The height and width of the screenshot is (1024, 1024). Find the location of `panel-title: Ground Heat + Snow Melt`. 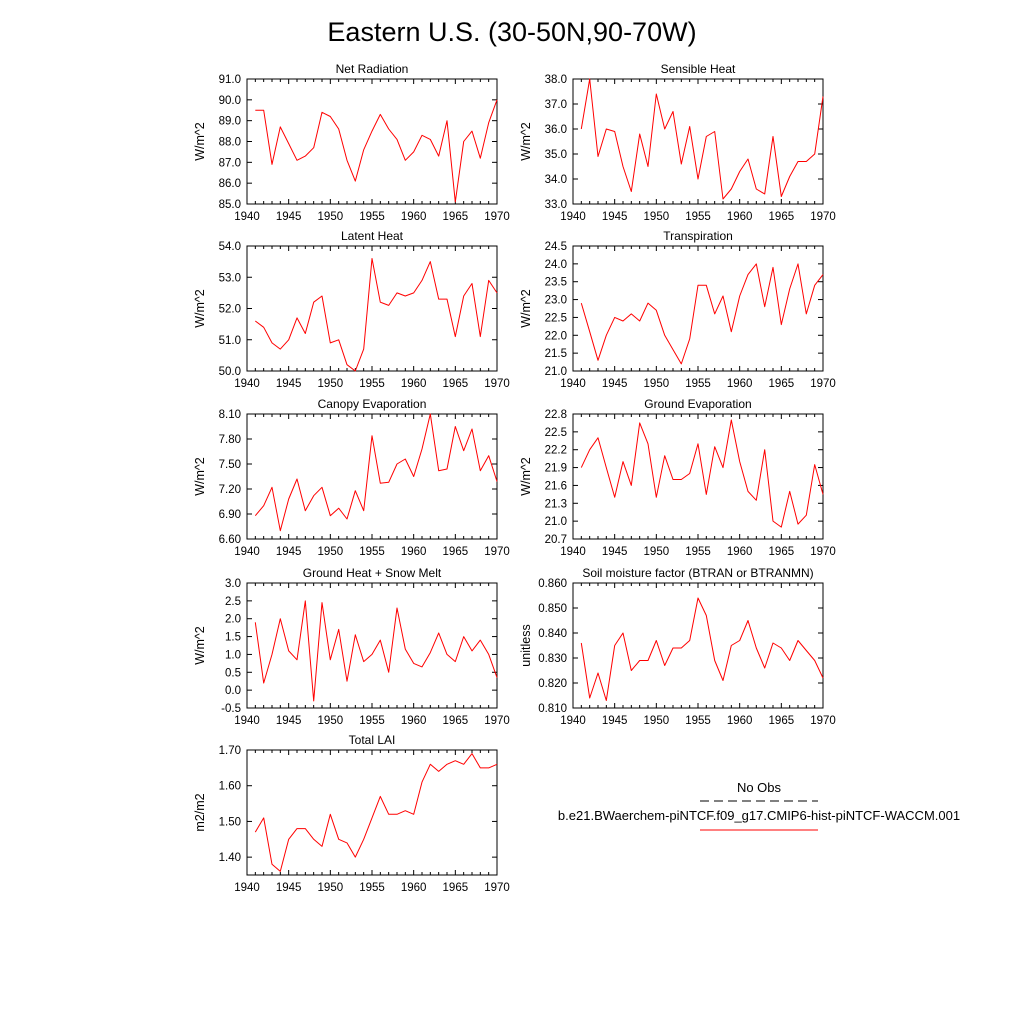

panel-title: Ground Heat + Snow Melt is located at coordinates (372, 573).